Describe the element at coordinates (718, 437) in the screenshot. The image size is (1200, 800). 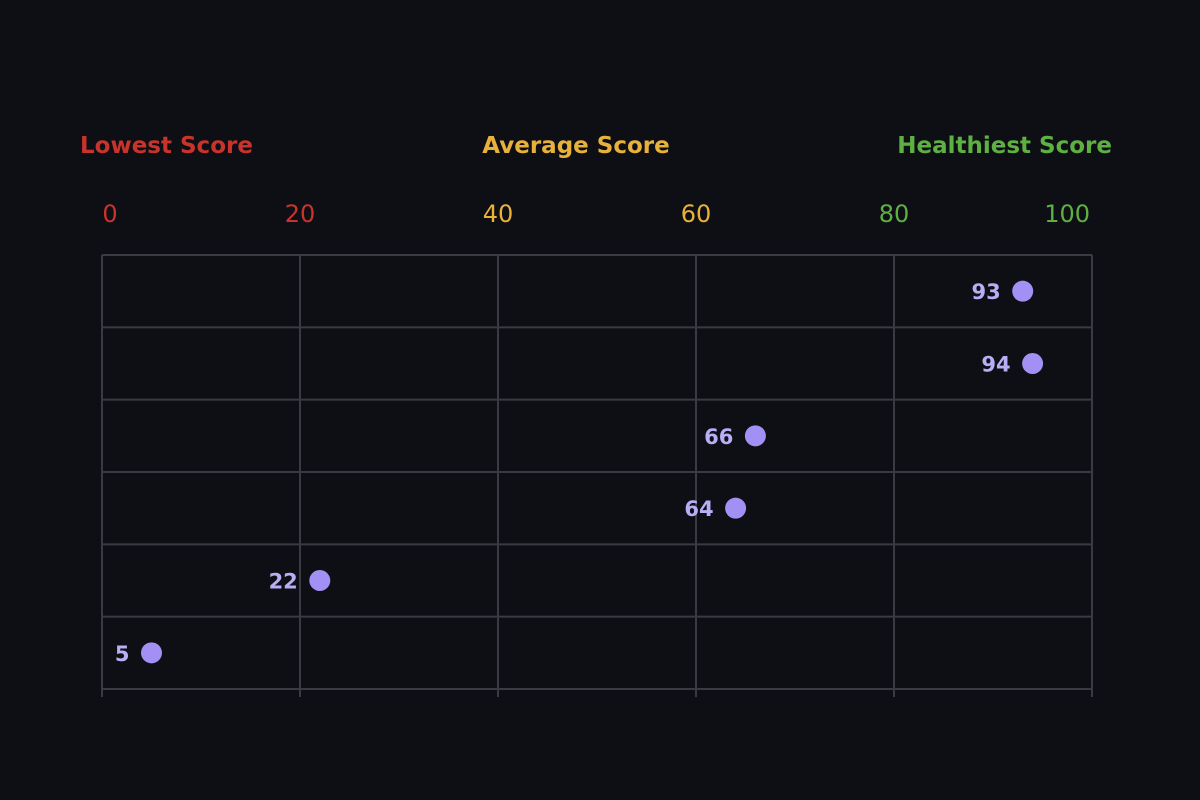
I see `data-label-66: 66` at that location.